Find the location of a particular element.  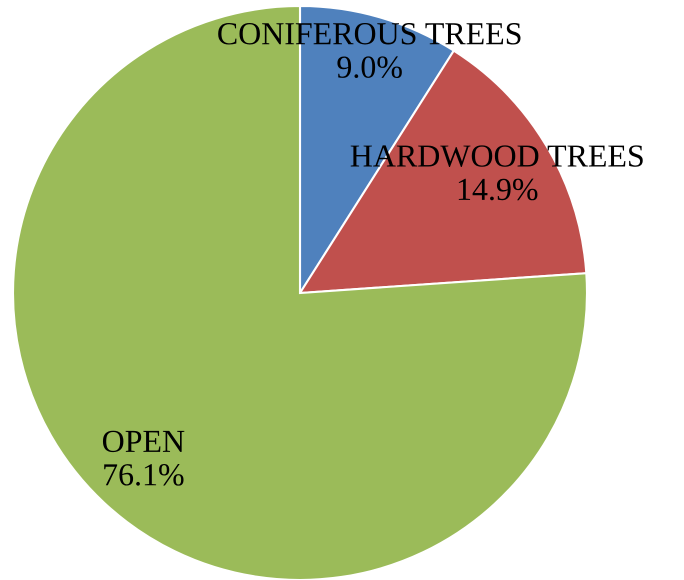

data-label: 9.0% is located at coordinates (369, 67).